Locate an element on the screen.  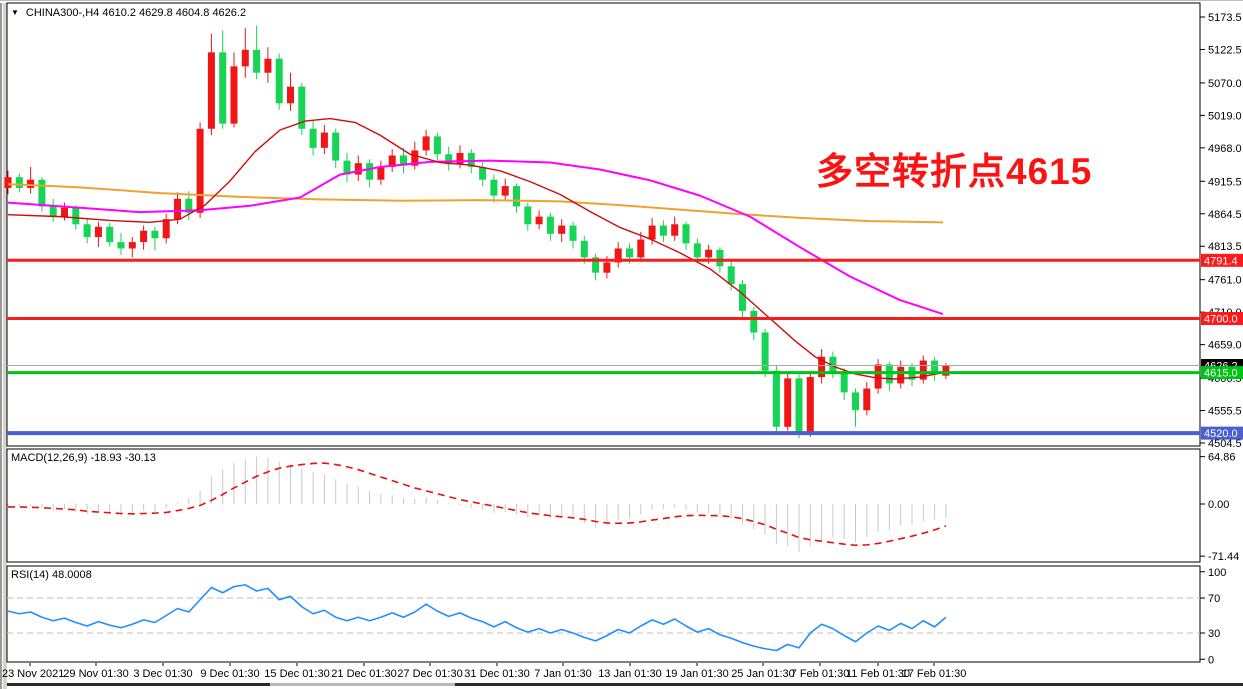
svg-text: 5070.0 is located at coordinates (1225, 84).